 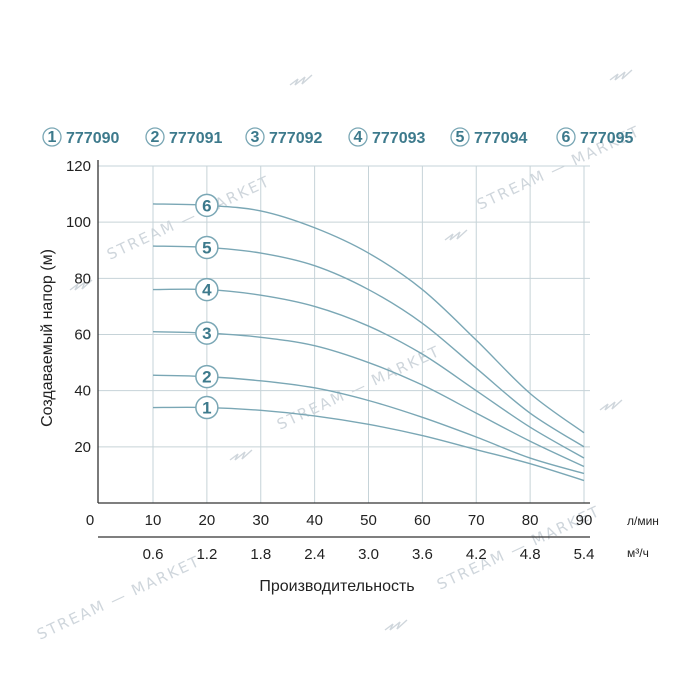 What do you see at coordinates (584, 554) in the screenshot?
I see `x2-tick-label: 5.4` at bounding box center [584, 554].